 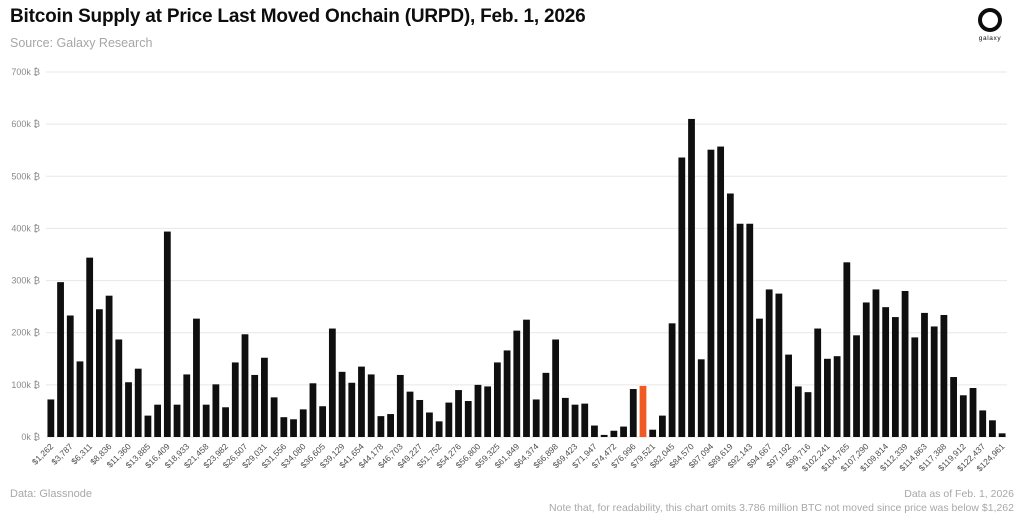 What do you see at coordinates (25, 176) in the screenshot?
I see `y-axis-tick-label: 500k ₿` at bounding box center [25, 176].